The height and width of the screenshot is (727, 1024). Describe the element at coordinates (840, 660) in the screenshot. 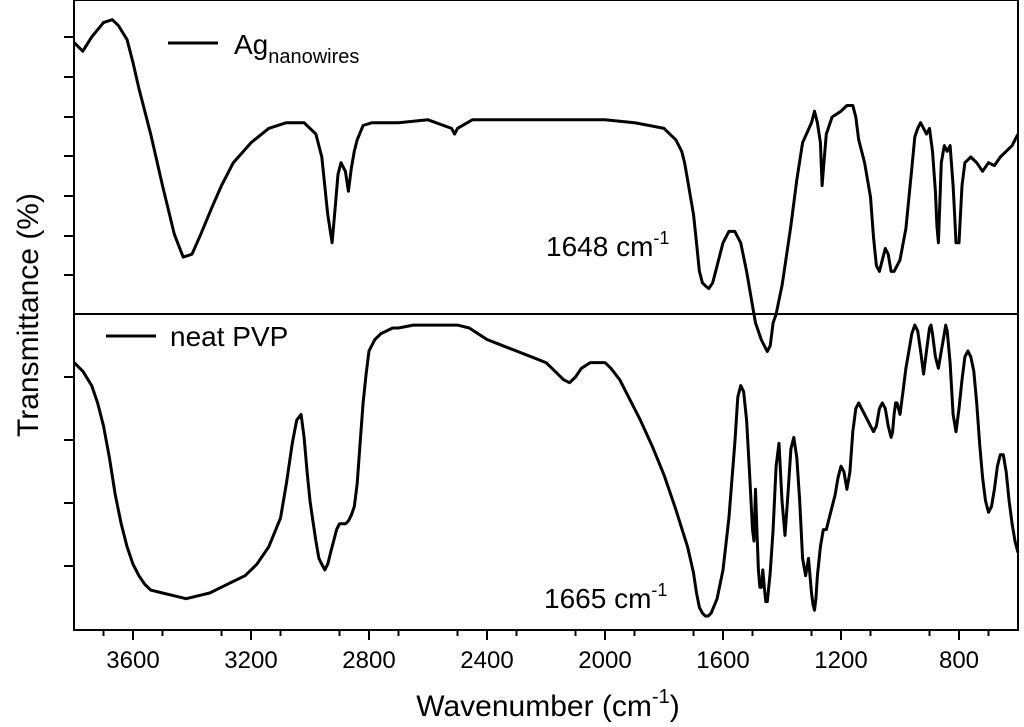

I see `x-tick-label-1200: 1200` at that location.